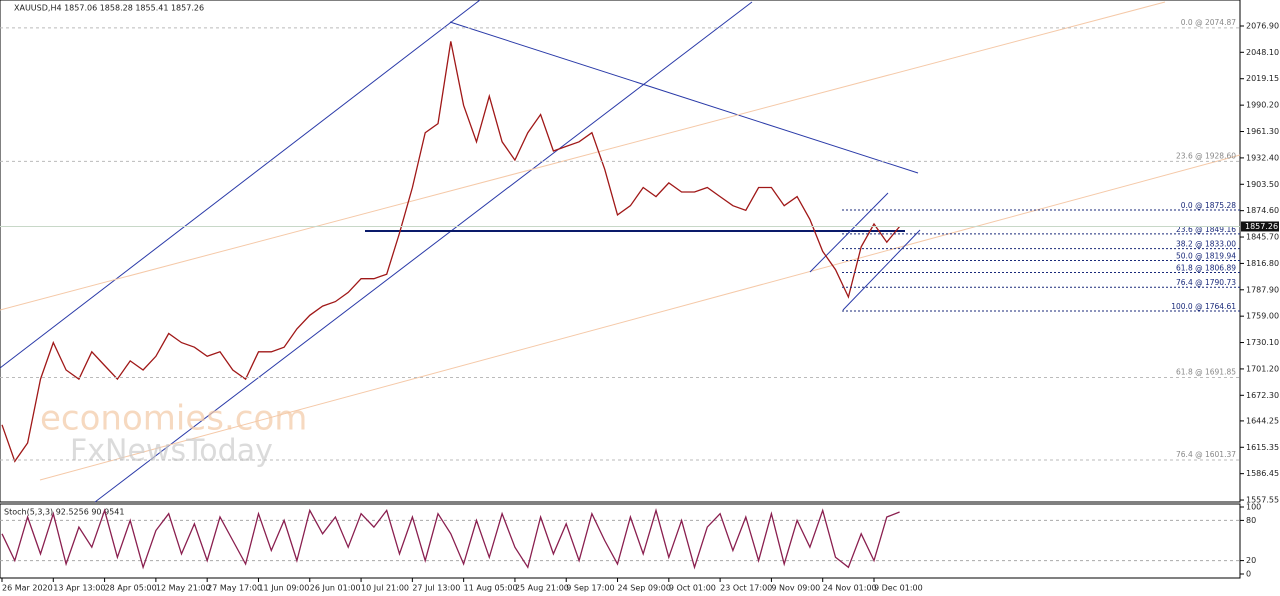  What do you see at coordinates (1262, 263) in the screenshot?
I see `y-tick-label: 1816.80` at bounding box center [1262, 263].